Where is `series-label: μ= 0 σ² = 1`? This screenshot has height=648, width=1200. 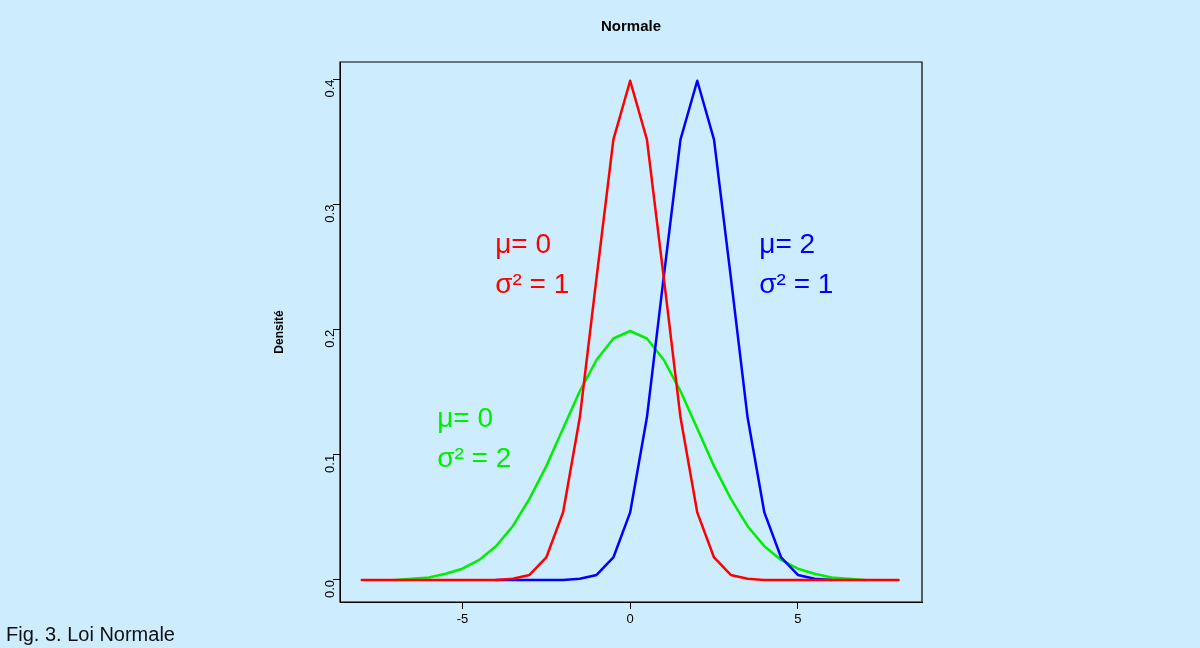 series-label: μ= 0 σ² = 1 is located at coordinates (532, 264).